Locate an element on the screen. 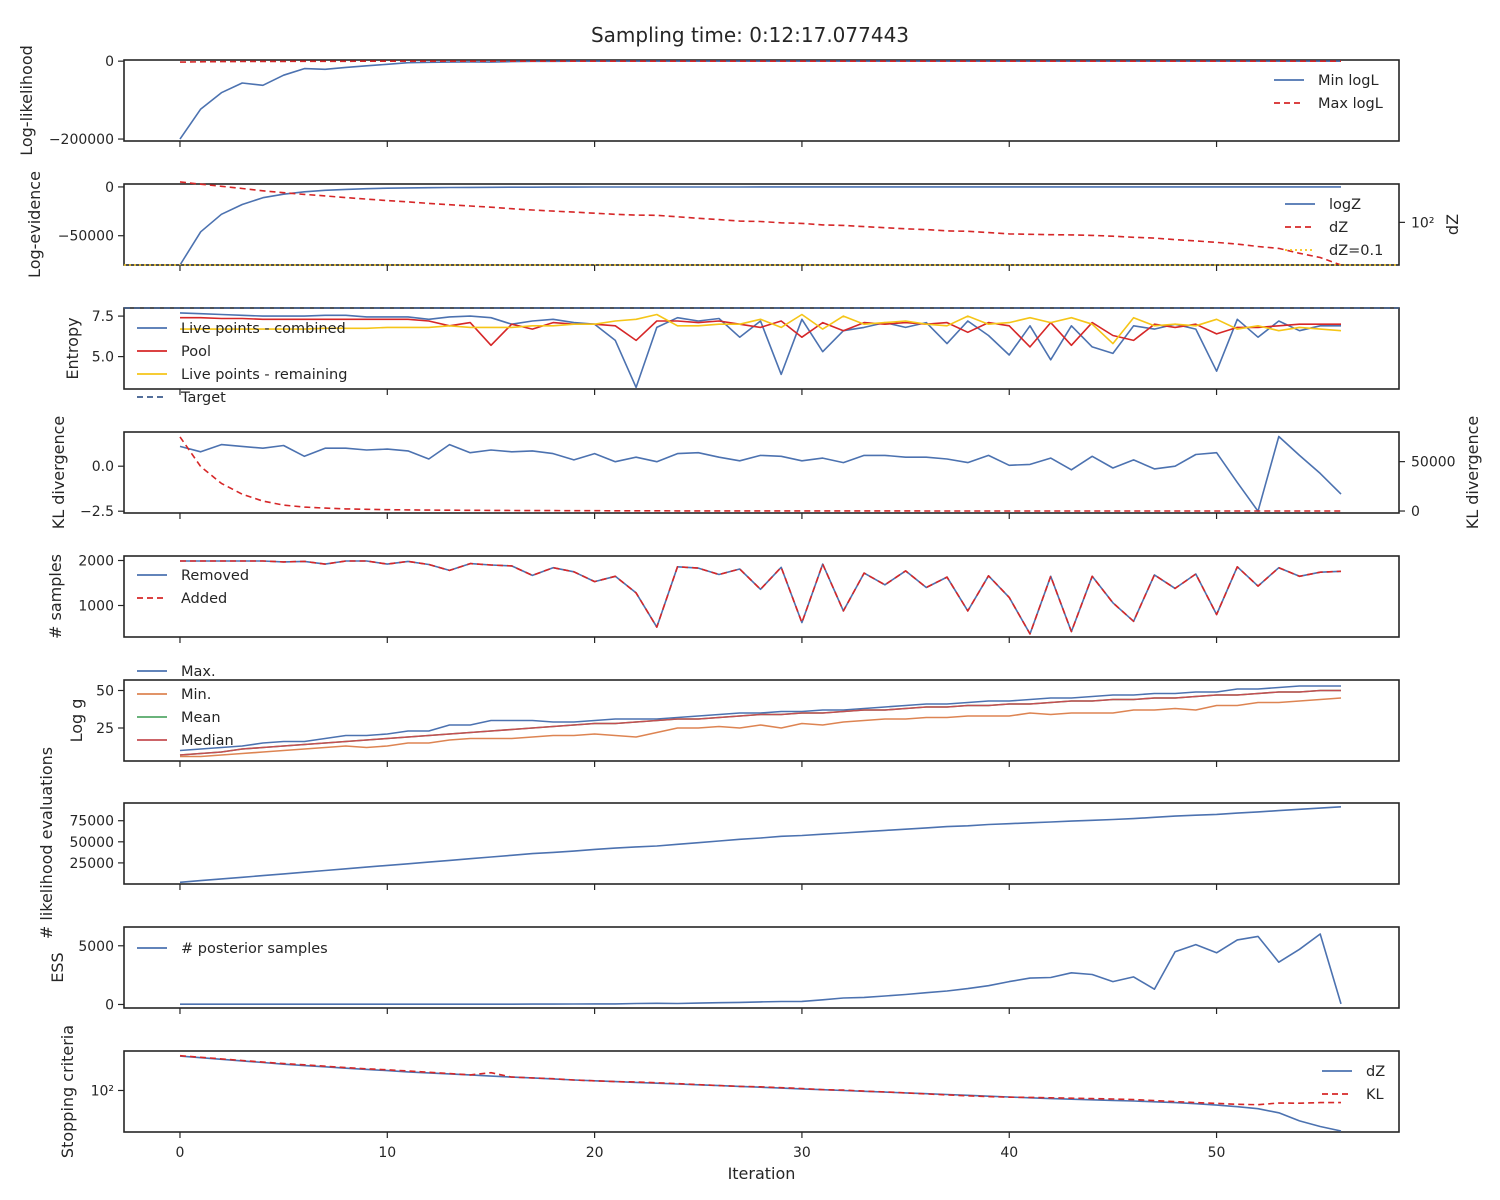 This screenshot has width=1500, height=1200. y-axis-label: # samples is located at coordinates (55, 596).